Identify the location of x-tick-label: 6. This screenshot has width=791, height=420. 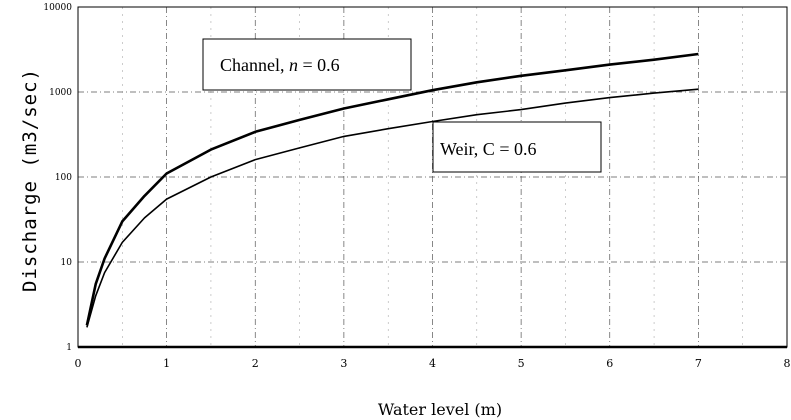
(609, 363).